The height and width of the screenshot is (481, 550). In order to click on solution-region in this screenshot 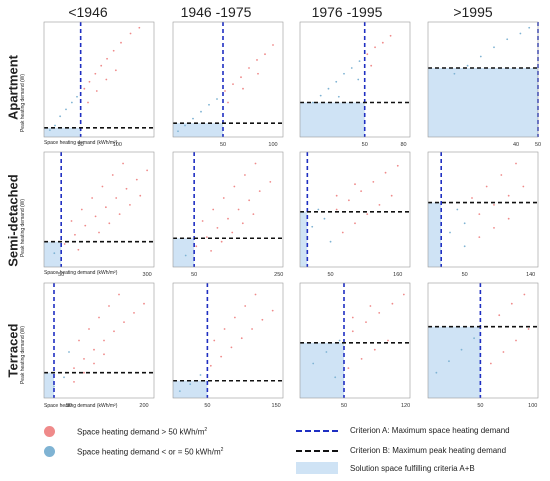, I will do `click(322, 370)`.